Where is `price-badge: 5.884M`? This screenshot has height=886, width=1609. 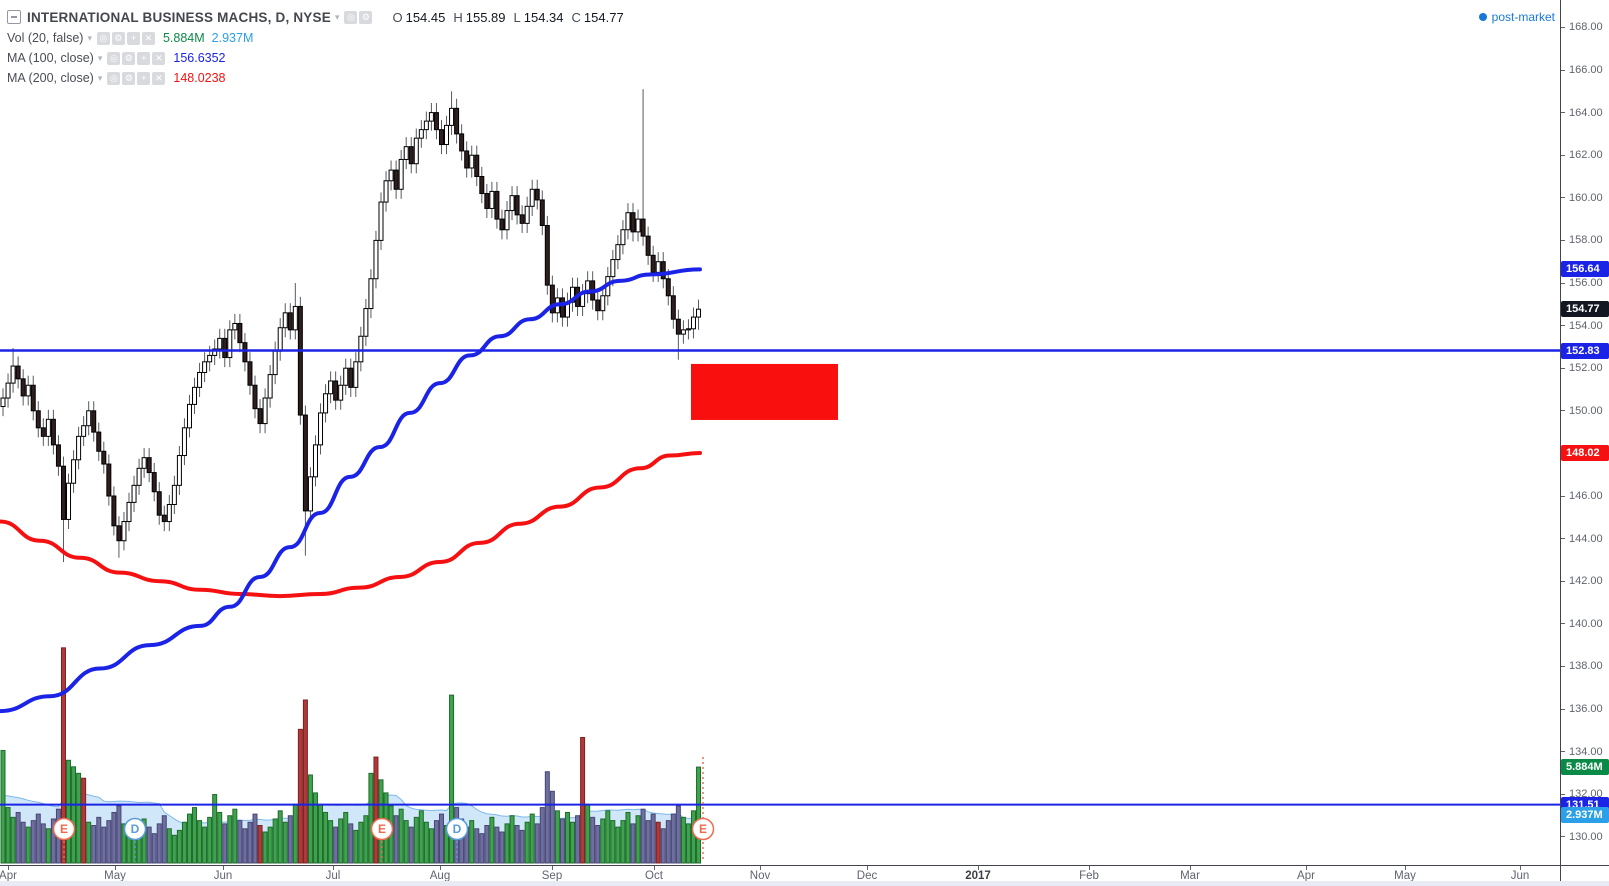 price-badge: 5.884M is located at coordinates (1585, 767).